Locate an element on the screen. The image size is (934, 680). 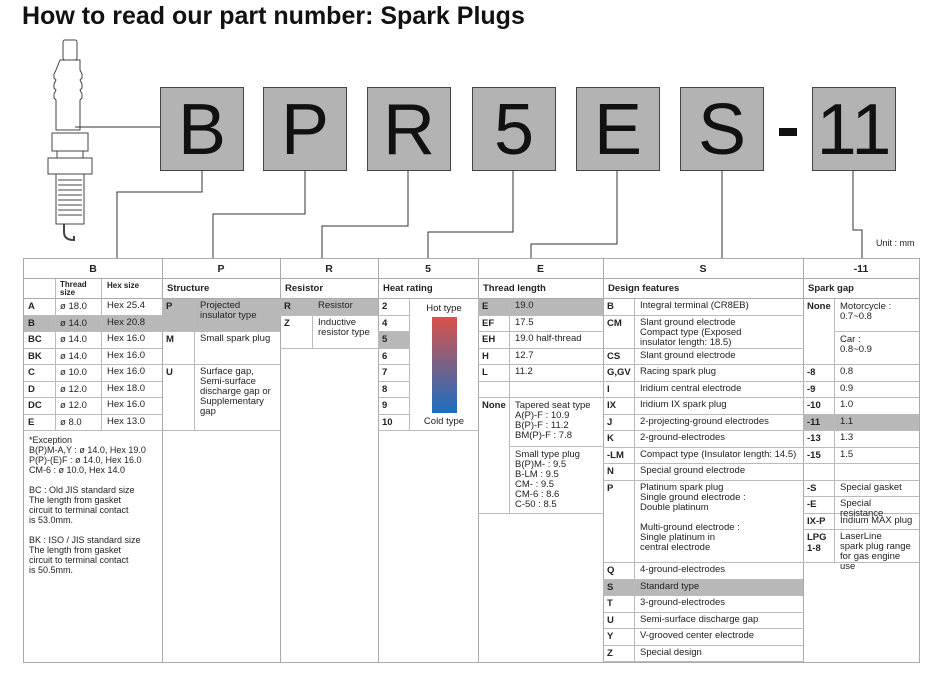
description: 3-ground-electrodes is located at coordinates (683, 602).